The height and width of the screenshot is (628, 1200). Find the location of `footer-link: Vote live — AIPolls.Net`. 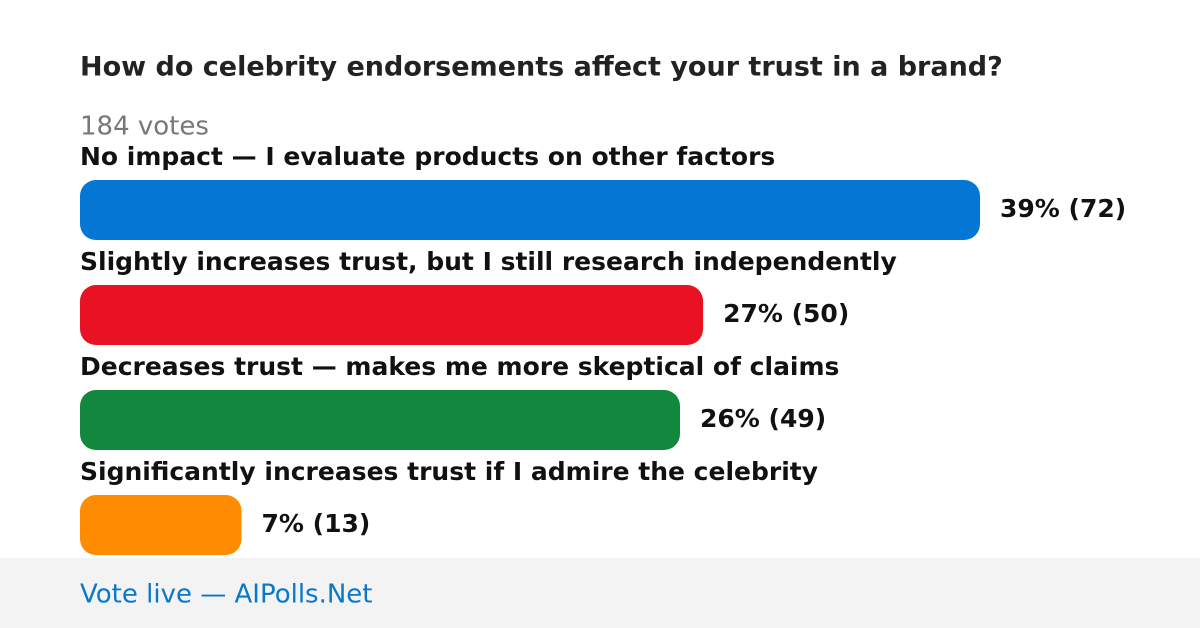

footer-link: Vote live — AIPolls.Net is located at coordinates (226, 595).